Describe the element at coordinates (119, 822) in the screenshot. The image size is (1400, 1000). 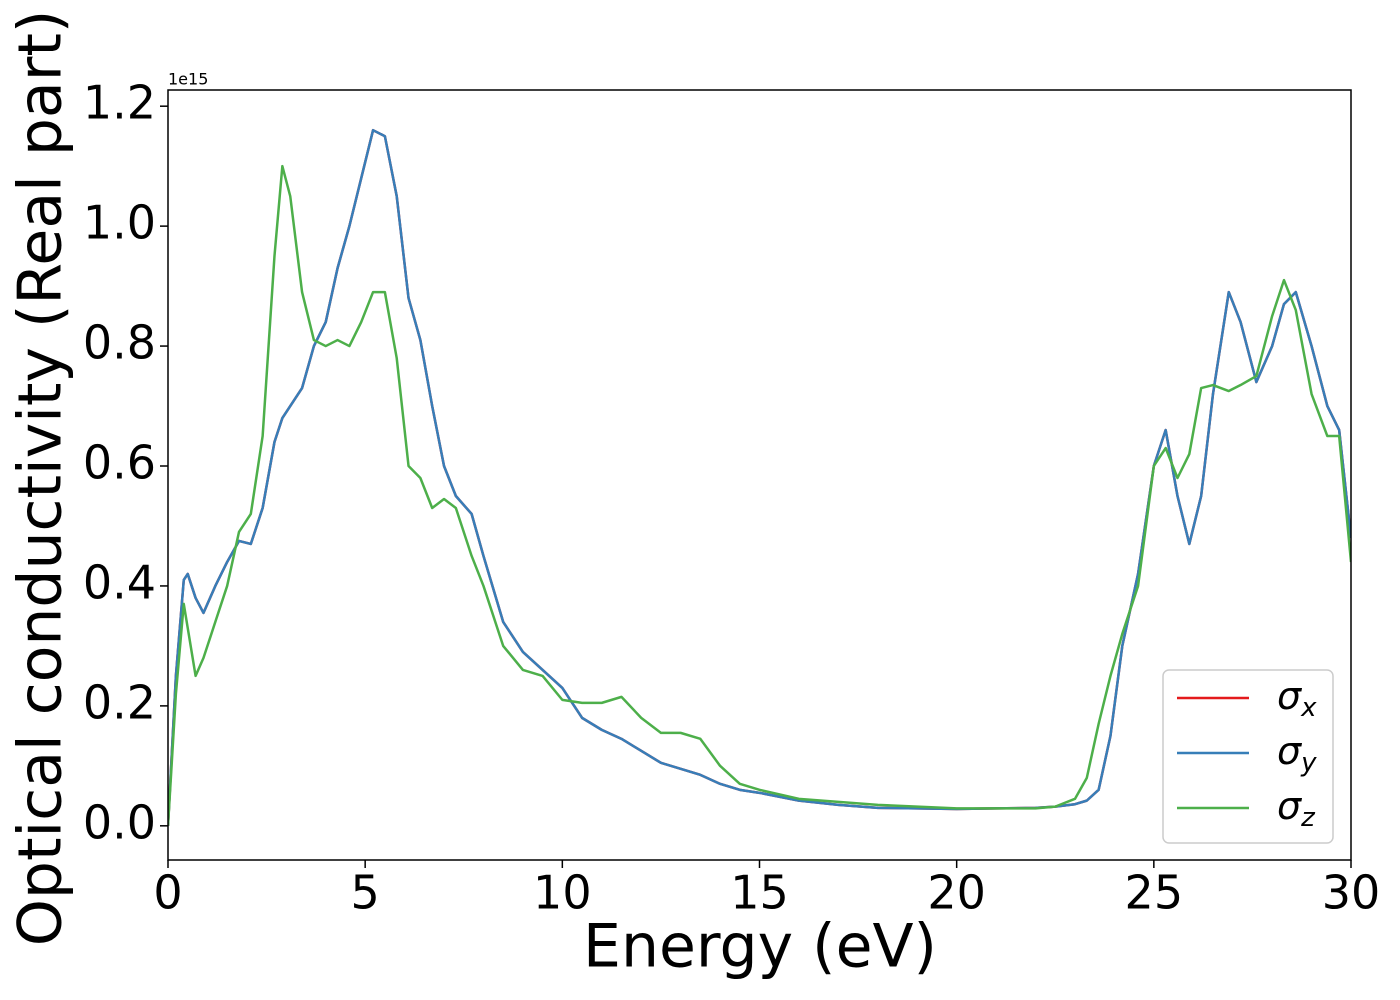
I see `y-tick-label: 0.0` at that location.